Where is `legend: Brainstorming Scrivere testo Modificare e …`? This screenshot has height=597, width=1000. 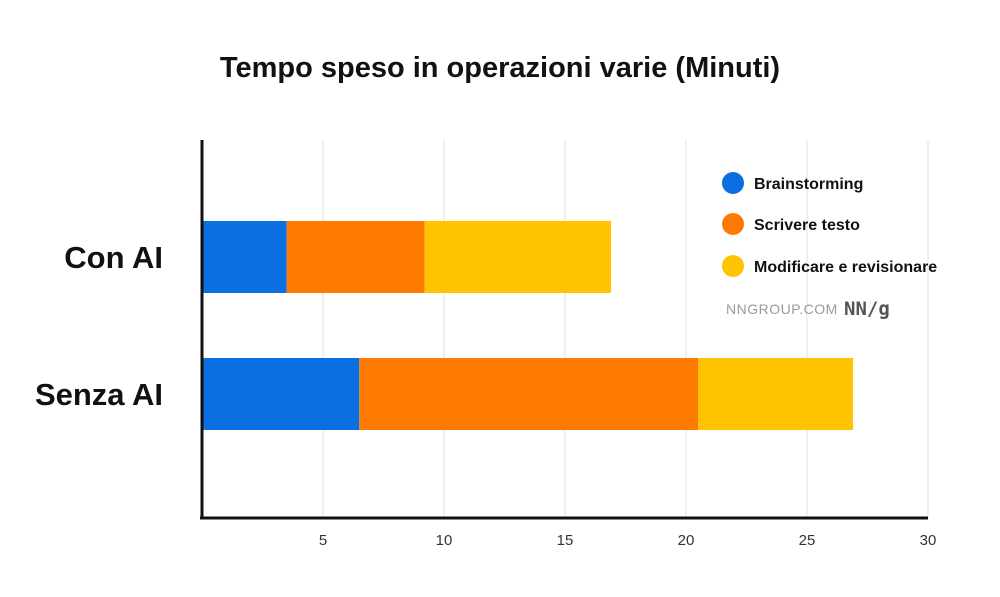
legend: Brainstorming Scrivere testo Modificare e … is located at coordinates (829, 224).